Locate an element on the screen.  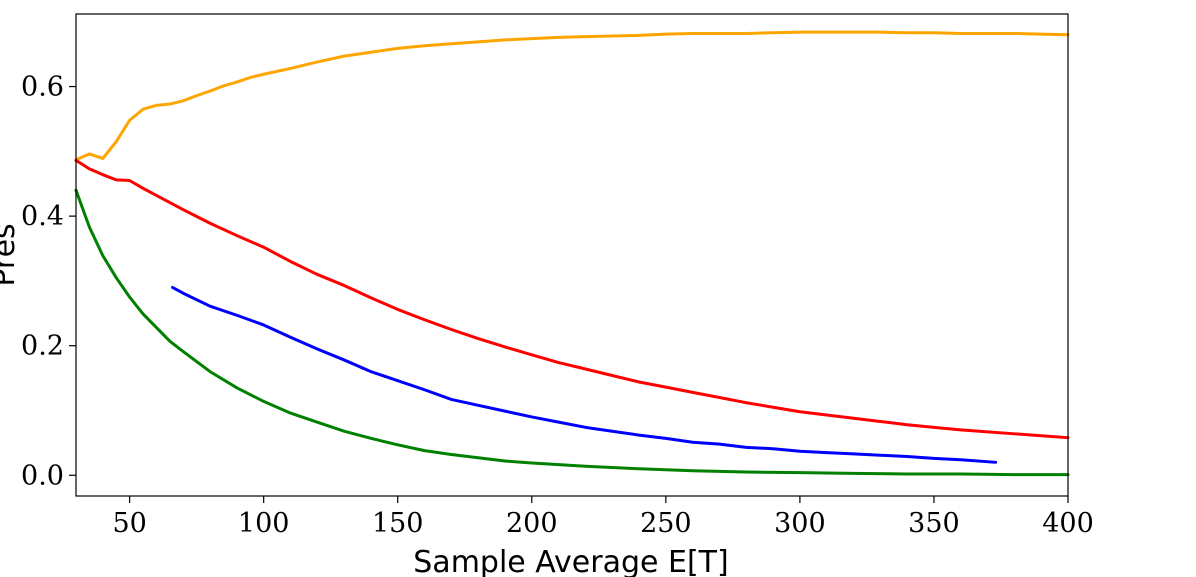
x-tick-label: 250 is located at coordinates (666, 523).